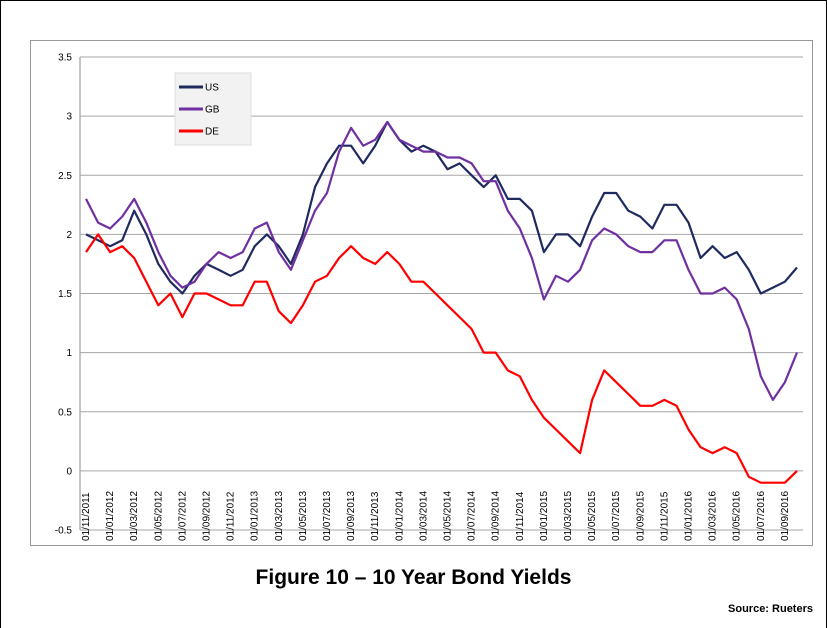  Describe the element at coordinates (423, 516) in the screenshot. I see `x-tick-label: 01/03/2014` at that location.